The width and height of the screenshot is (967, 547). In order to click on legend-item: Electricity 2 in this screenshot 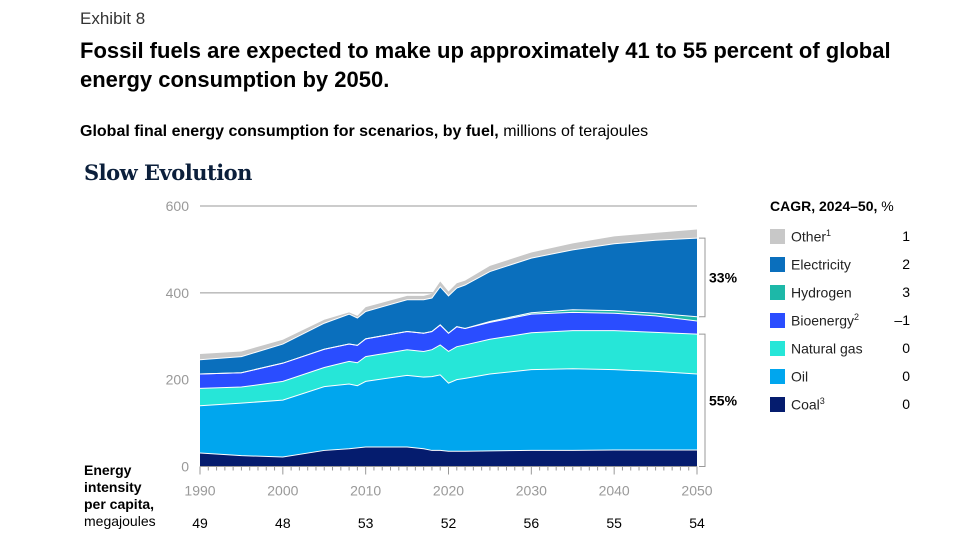, I will do `click(840, 264)`.